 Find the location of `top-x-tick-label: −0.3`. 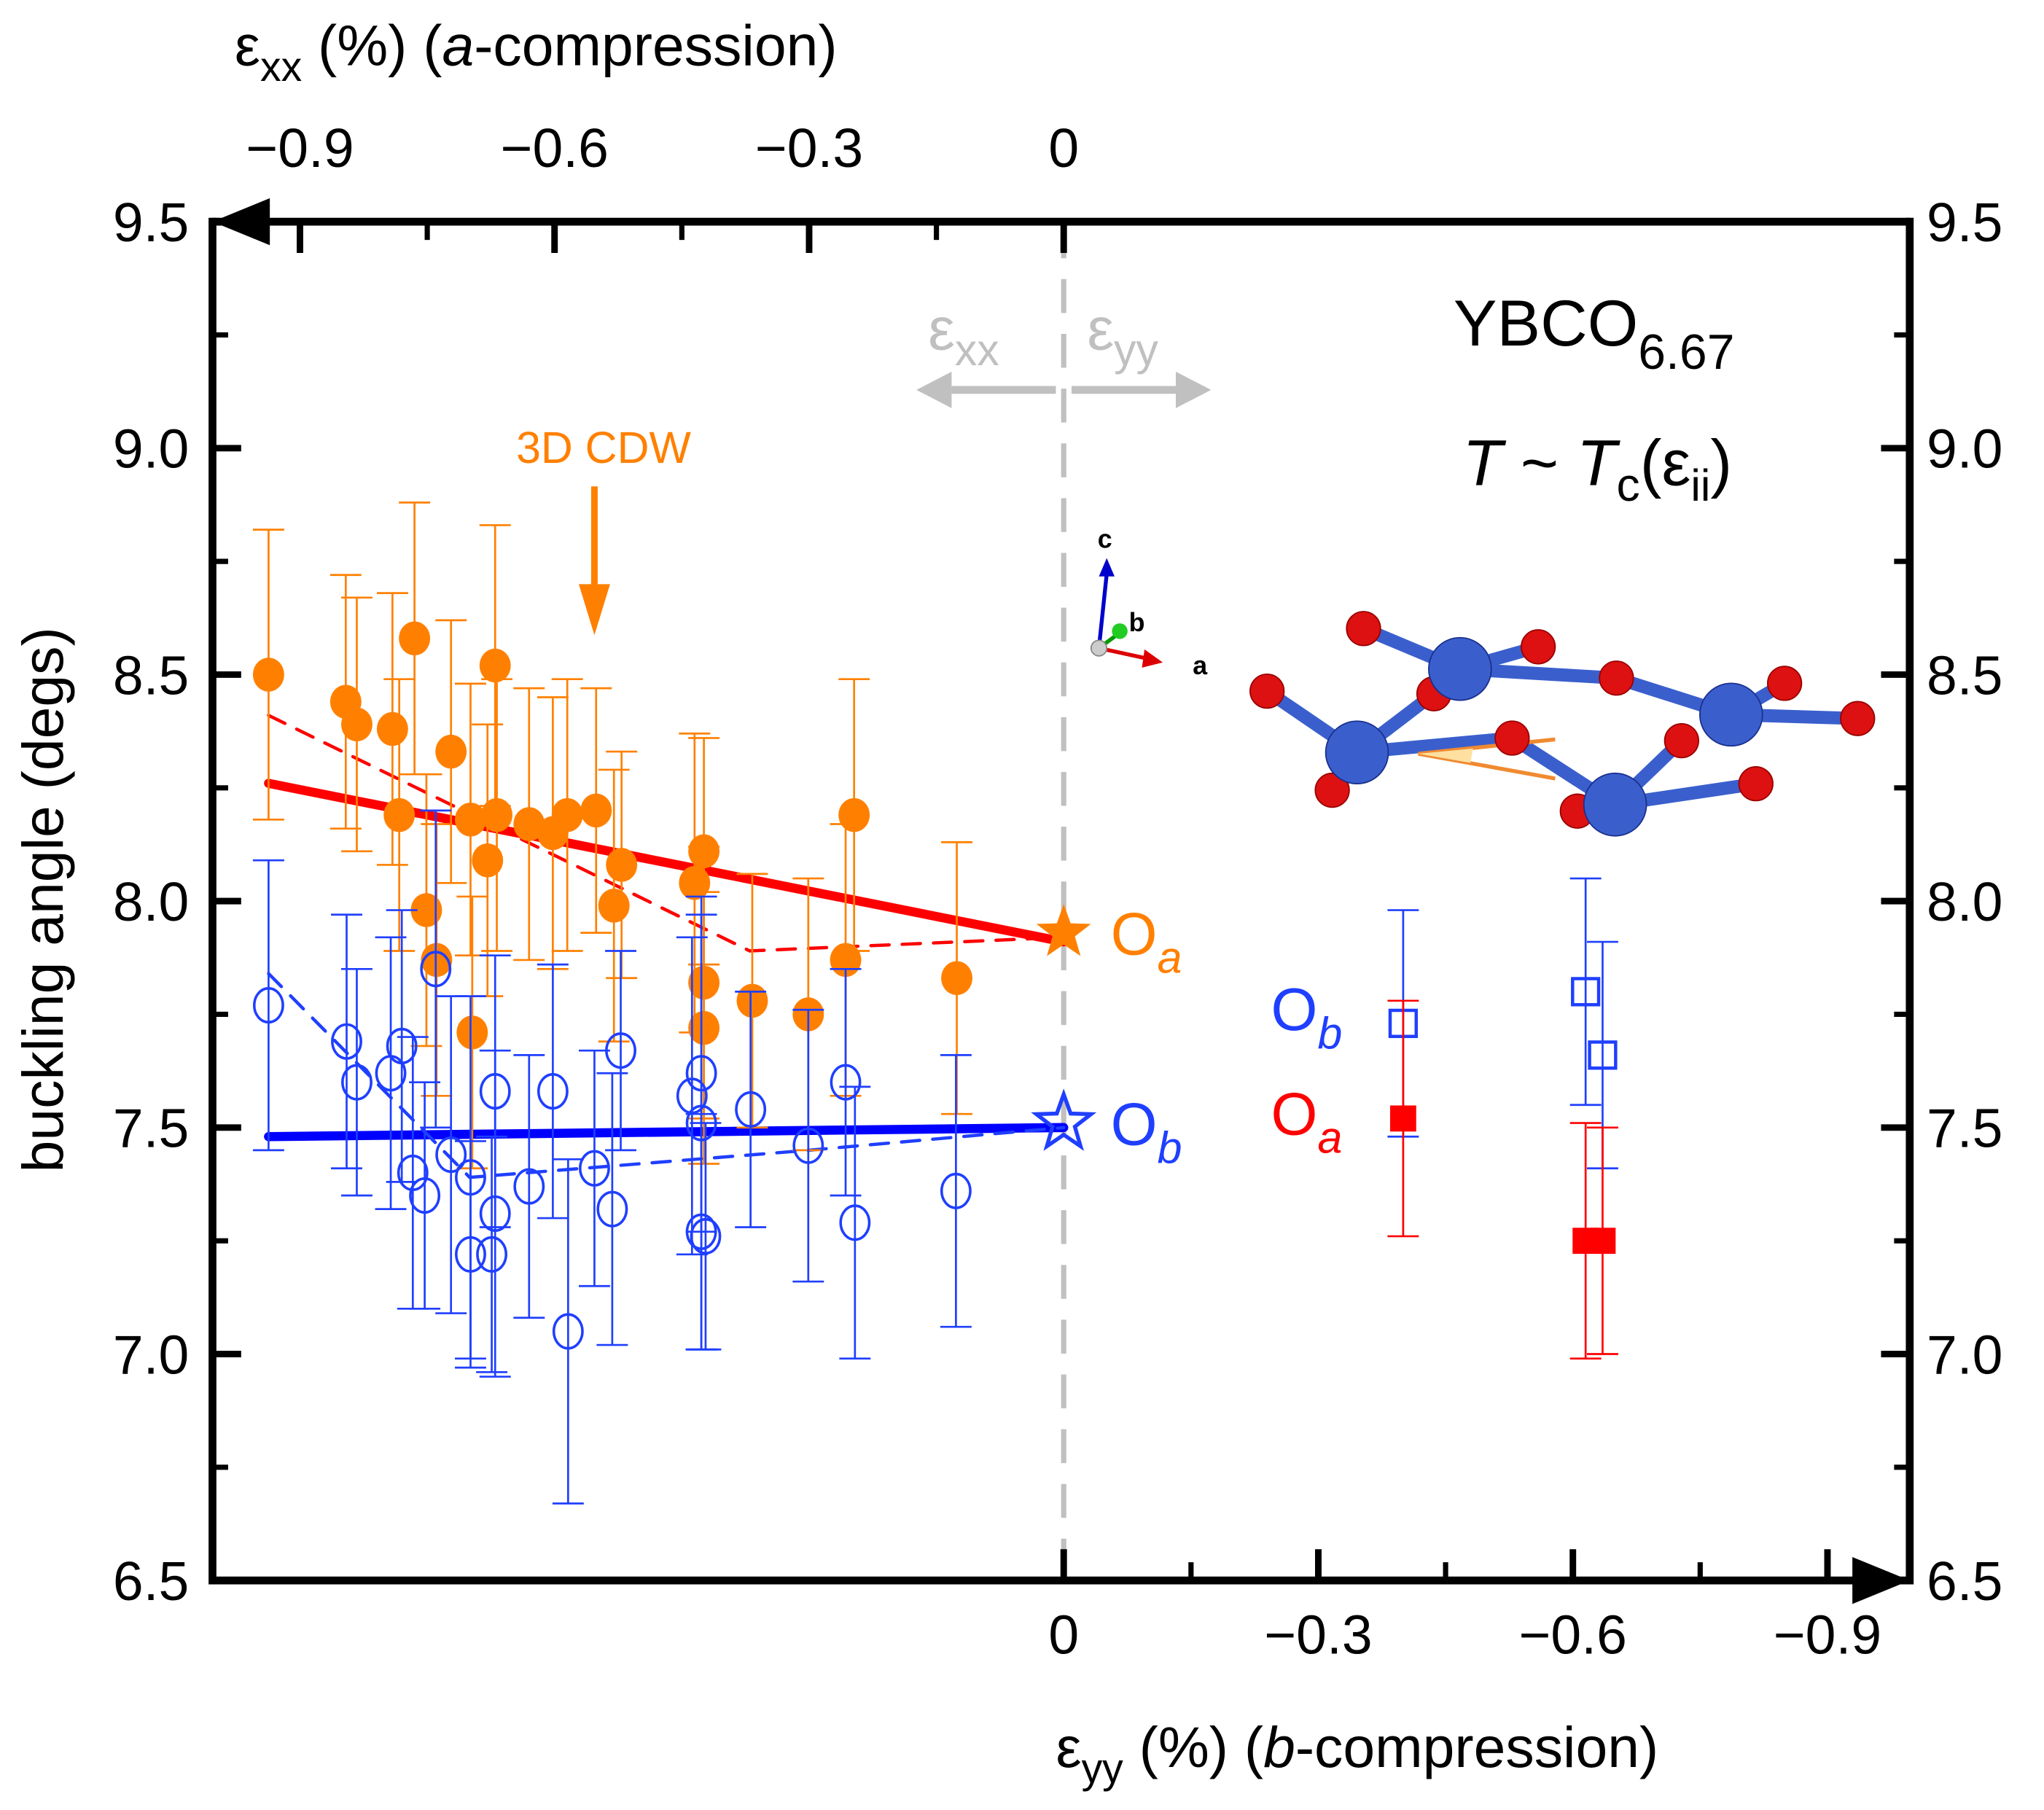

top-x-tick-label: −0.3 is located at coordinates (809, 148).